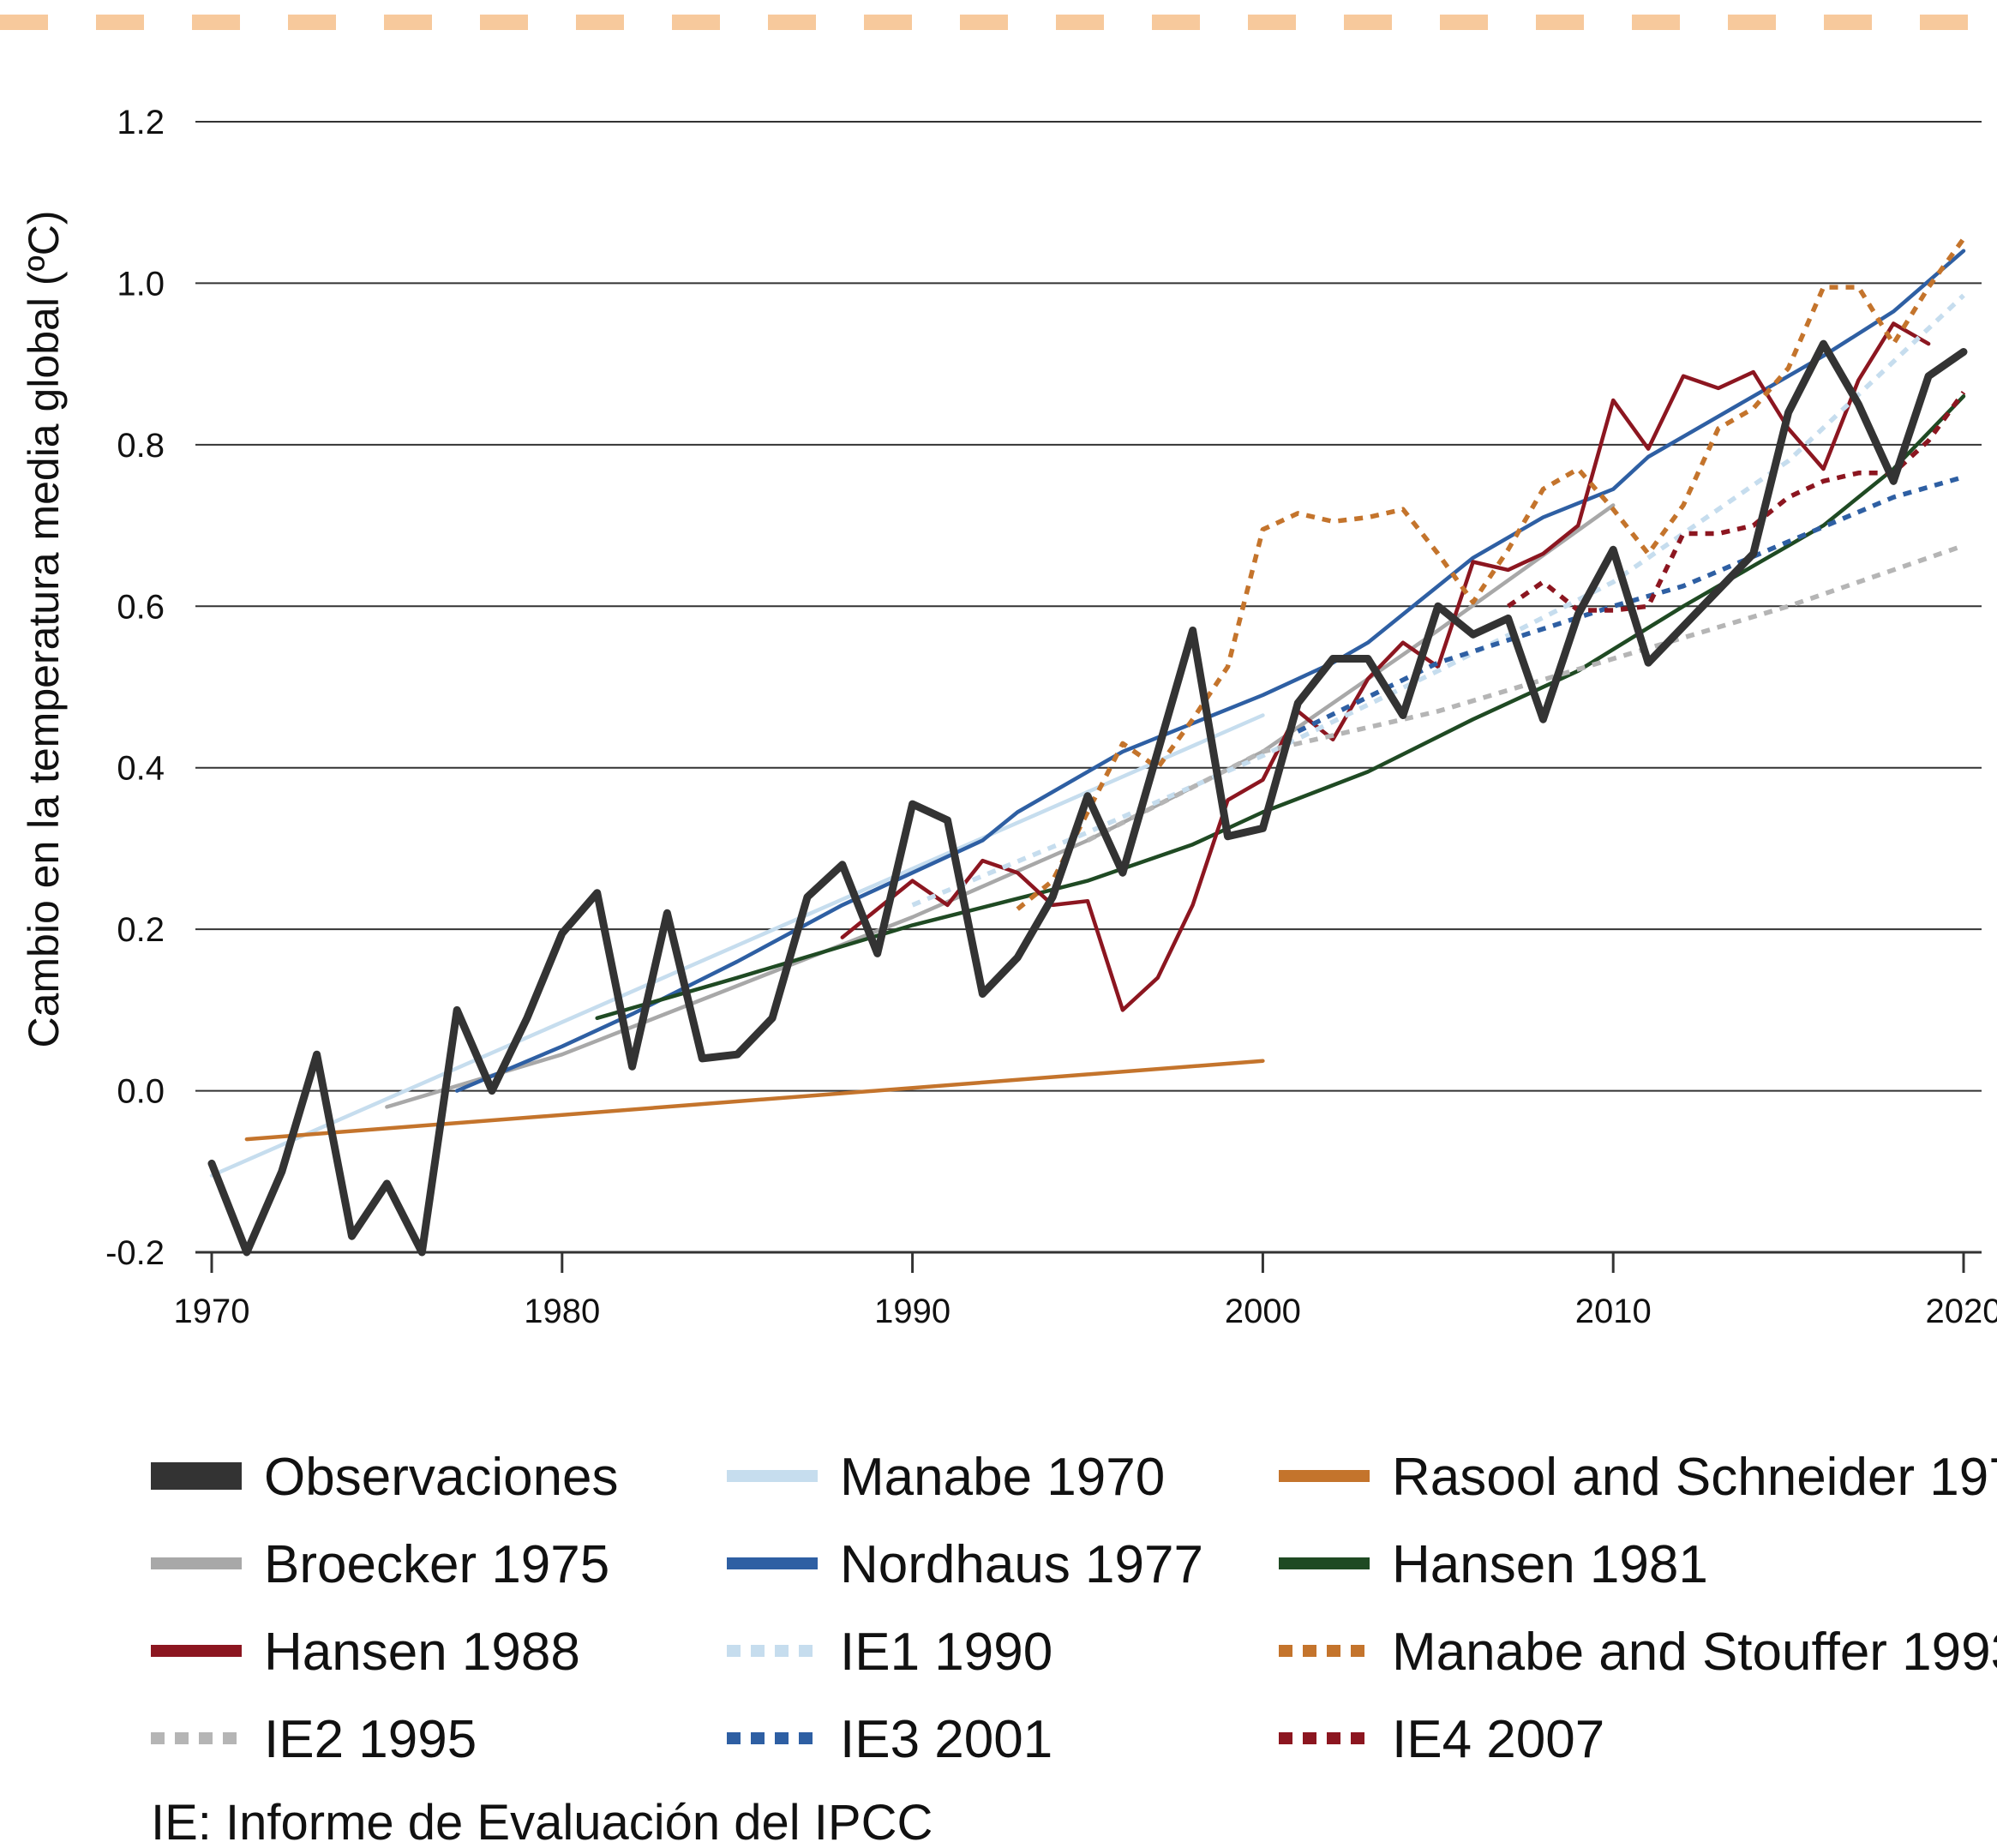 This screenshot has height=1848, width=1997. Describe the element at coordinates (1498, 1739) in the screenshot. I see `legend-label-ie4-2007: IE4 2007` at that location.